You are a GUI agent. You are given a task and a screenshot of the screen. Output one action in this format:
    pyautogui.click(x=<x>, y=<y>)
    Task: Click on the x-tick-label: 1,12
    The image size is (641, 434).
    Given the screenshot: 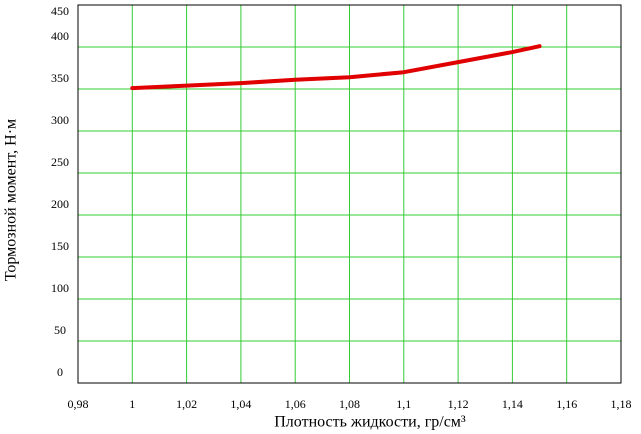 What is the action you would take?
    pyautogui.click(x=458, y=404)
    